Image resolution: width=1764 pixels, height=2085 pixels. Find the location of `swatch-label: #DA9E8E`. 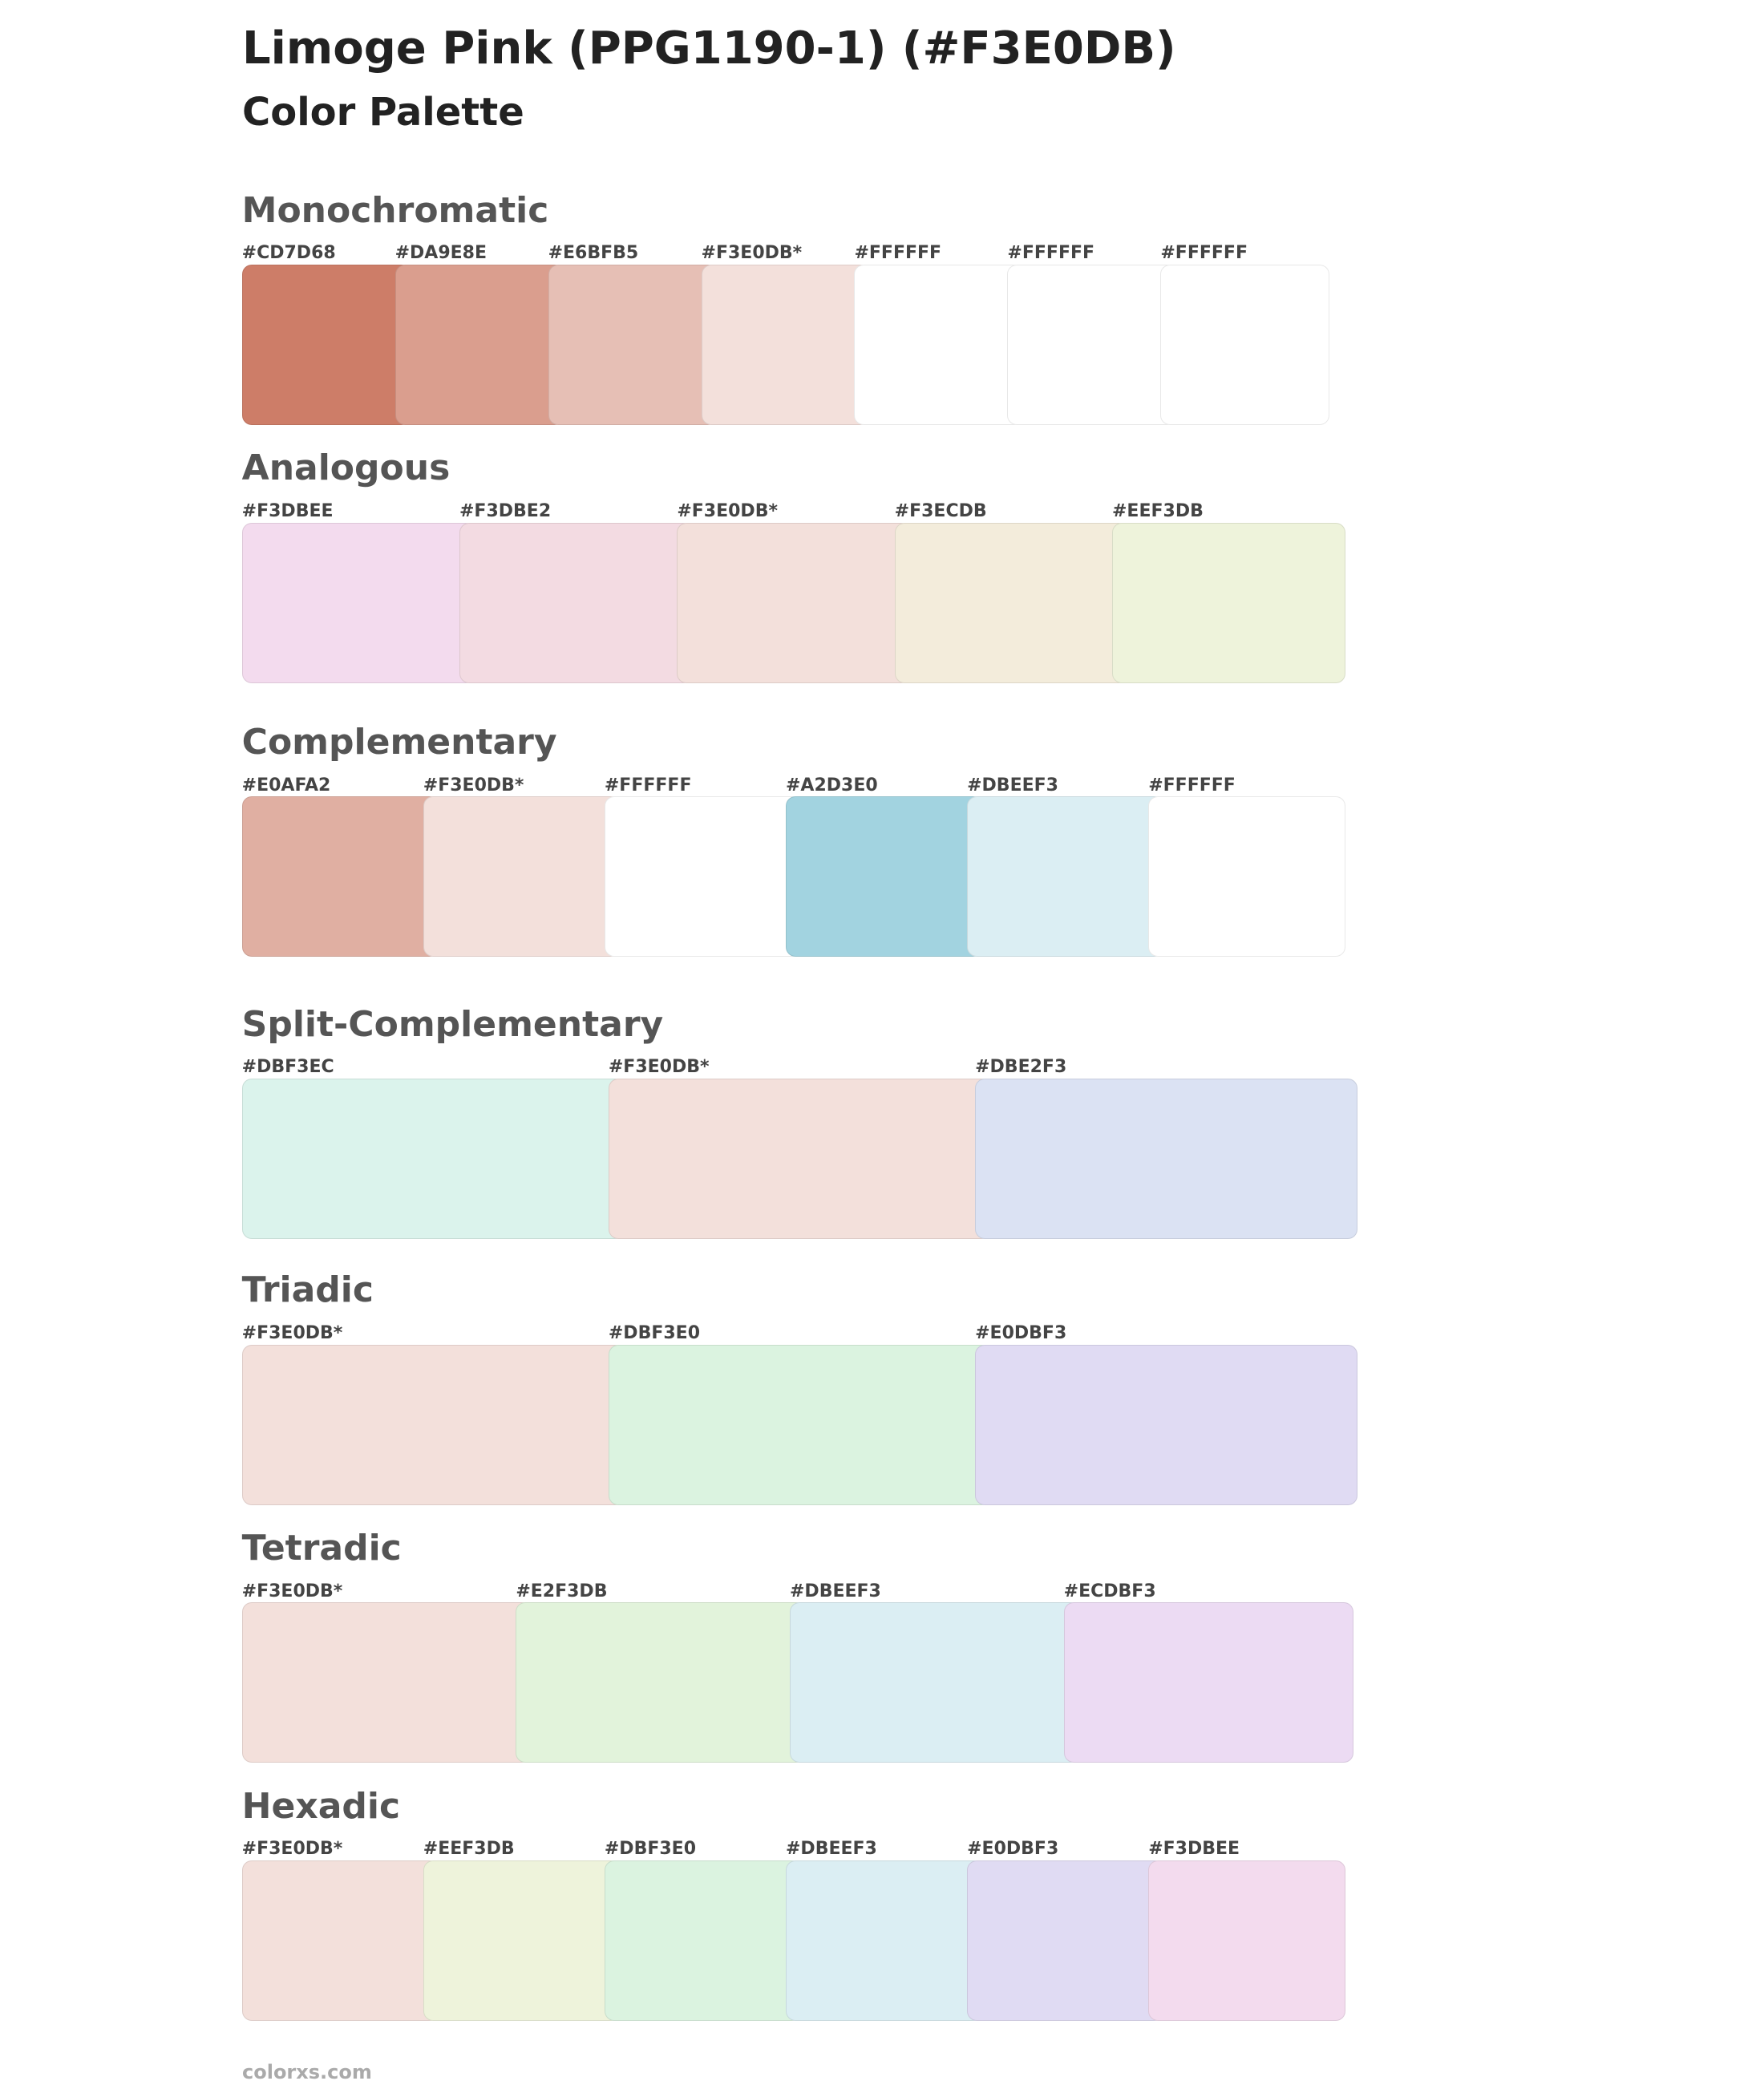

swatch-label: #DA9E8E is located at coordinates (441, 254).